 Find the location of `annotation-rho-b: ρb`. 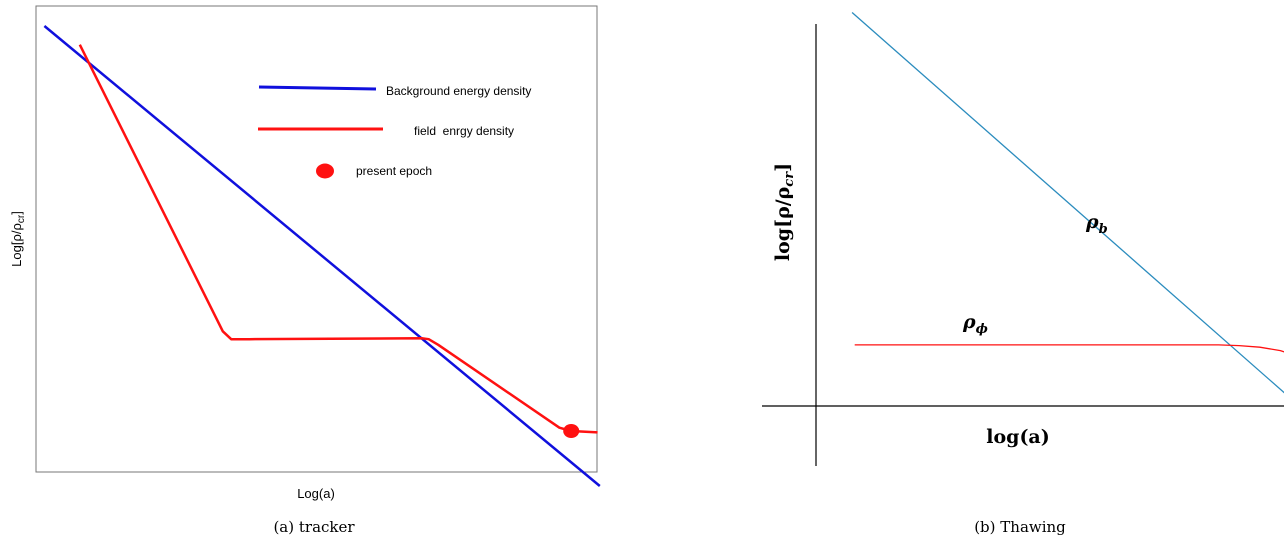

annotation-rho-b: ρb is located at coordinates (1096, 224).